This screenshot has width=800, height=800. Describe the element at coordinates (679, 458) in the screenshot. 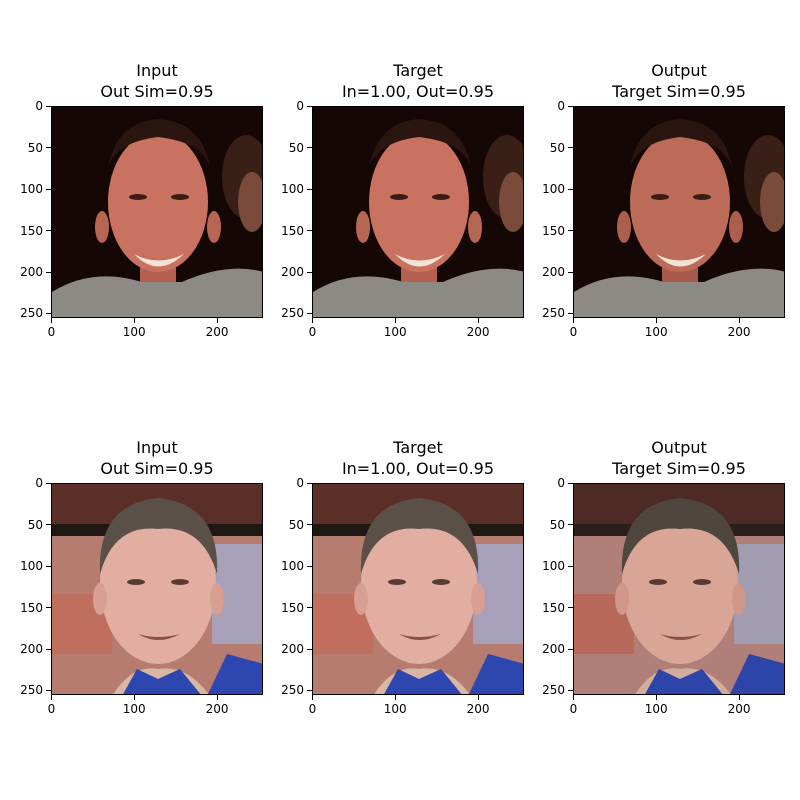

I see `panel-title: Output Target Sim=0.95` at that location.